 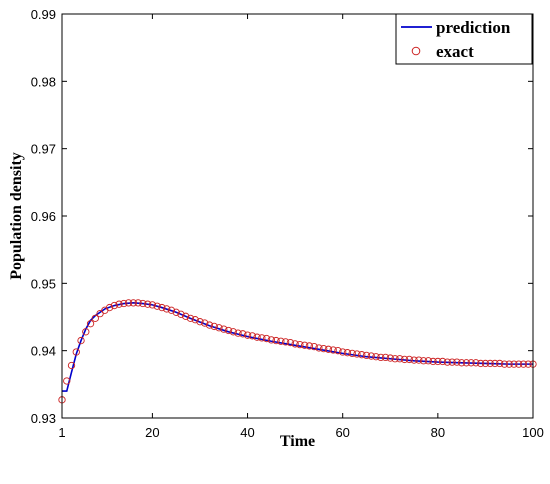 What do you see at coordinates (247, 432) in the screenshot?
I see `x-tick-label: 40` at bounding box center [247, 432].